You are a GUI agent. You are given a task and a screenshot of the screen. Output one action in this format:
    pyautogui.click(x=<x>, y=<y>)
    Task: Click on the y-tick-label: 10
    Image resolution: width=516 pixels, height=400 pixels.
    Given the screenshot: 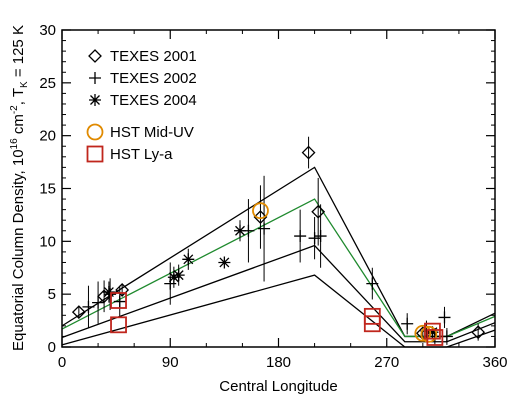 What is the action you would take?
    pyautogui.click(x=47, y=241)
    